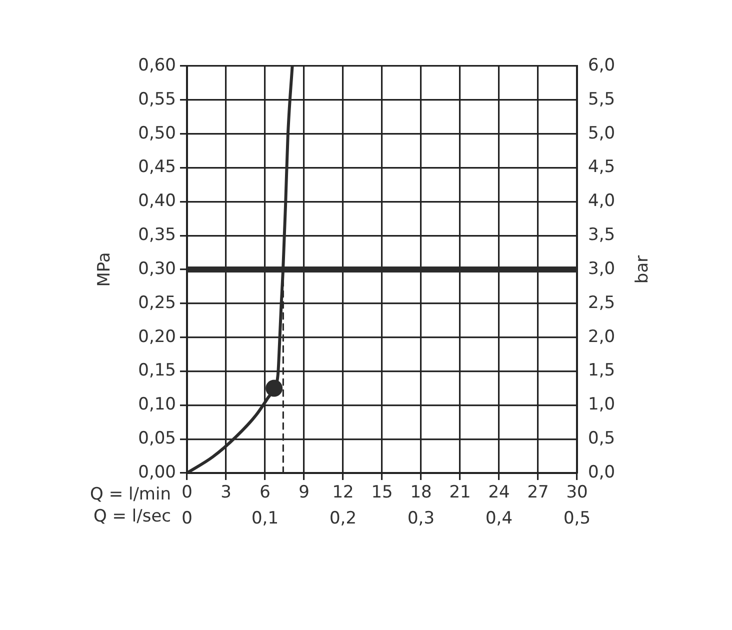 The image size is (732, 630). Describe the element at coordinates (130, 494) in the screenshot. I see `x-axis-title: Q = l/min` at that location.